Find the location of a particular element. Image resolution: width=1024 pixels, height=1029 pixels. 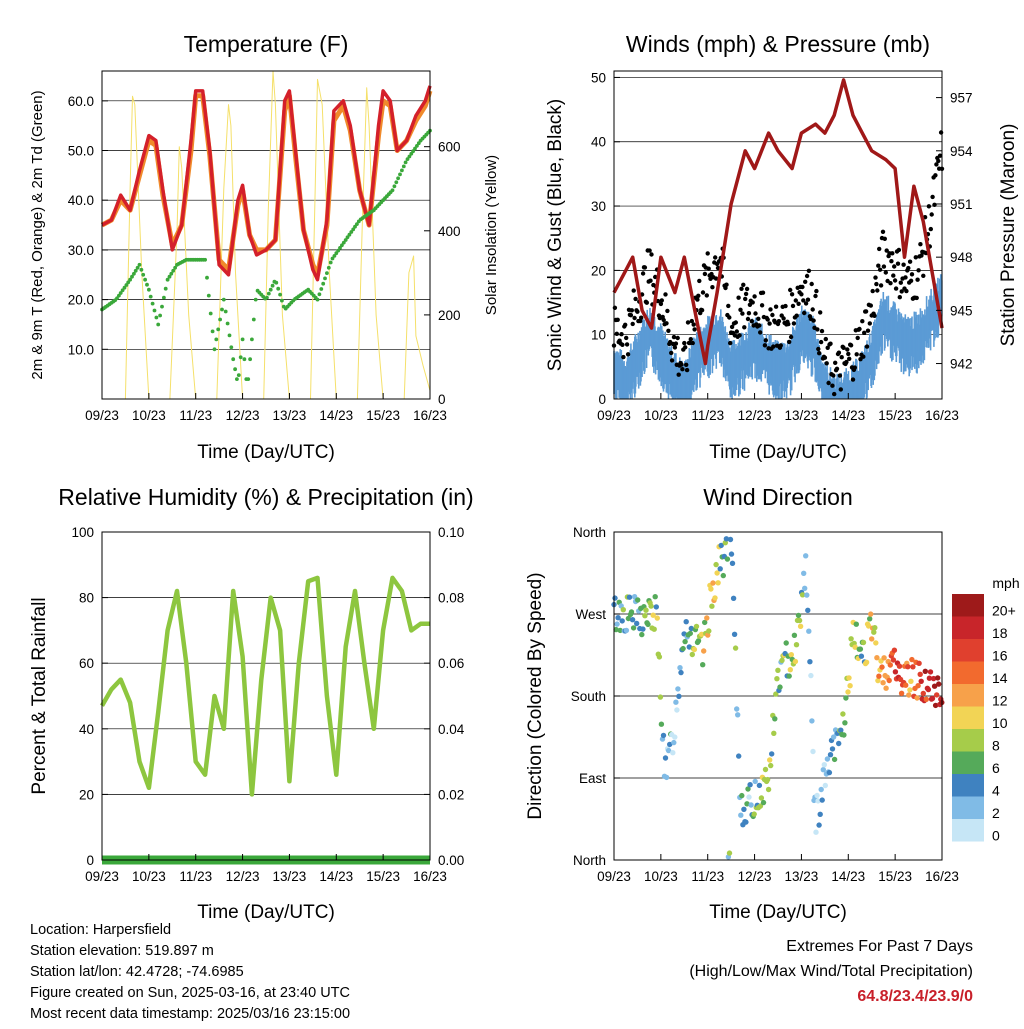

y-tick-label: 957 is located at coordinates (961, 98).